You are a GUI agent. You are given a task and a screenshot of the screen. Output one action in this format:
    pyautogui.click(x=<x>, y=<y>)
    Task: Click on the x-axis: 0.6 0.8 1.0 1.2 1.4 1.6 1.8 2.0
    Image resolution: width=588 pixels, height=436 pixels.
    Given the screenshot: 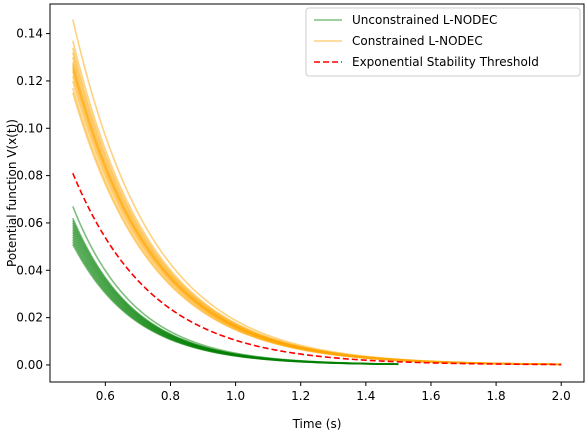 What is the action you would take?
    pyautogui.click(x=333, y=392)
    